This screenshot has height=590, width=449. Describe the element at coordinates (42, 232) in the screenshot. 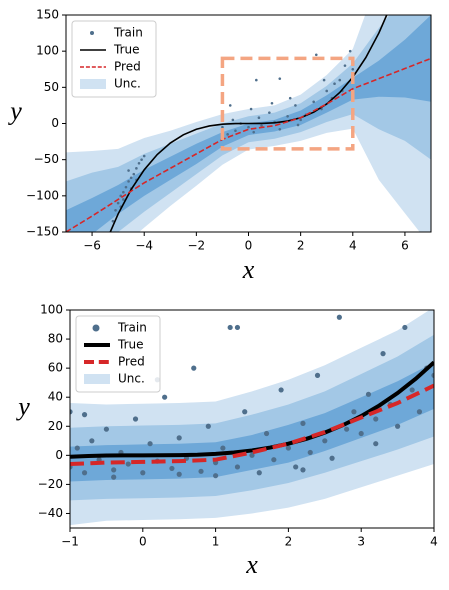

I see `y-tick-label: −150` at that location.